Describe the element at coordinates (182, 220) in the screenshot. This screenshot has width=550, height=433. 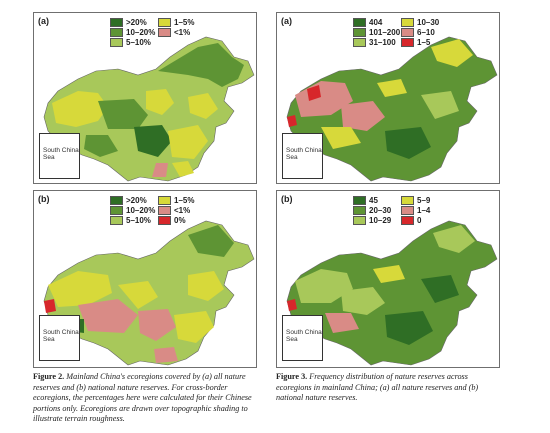
I see `legend-item: 0%` at that location.